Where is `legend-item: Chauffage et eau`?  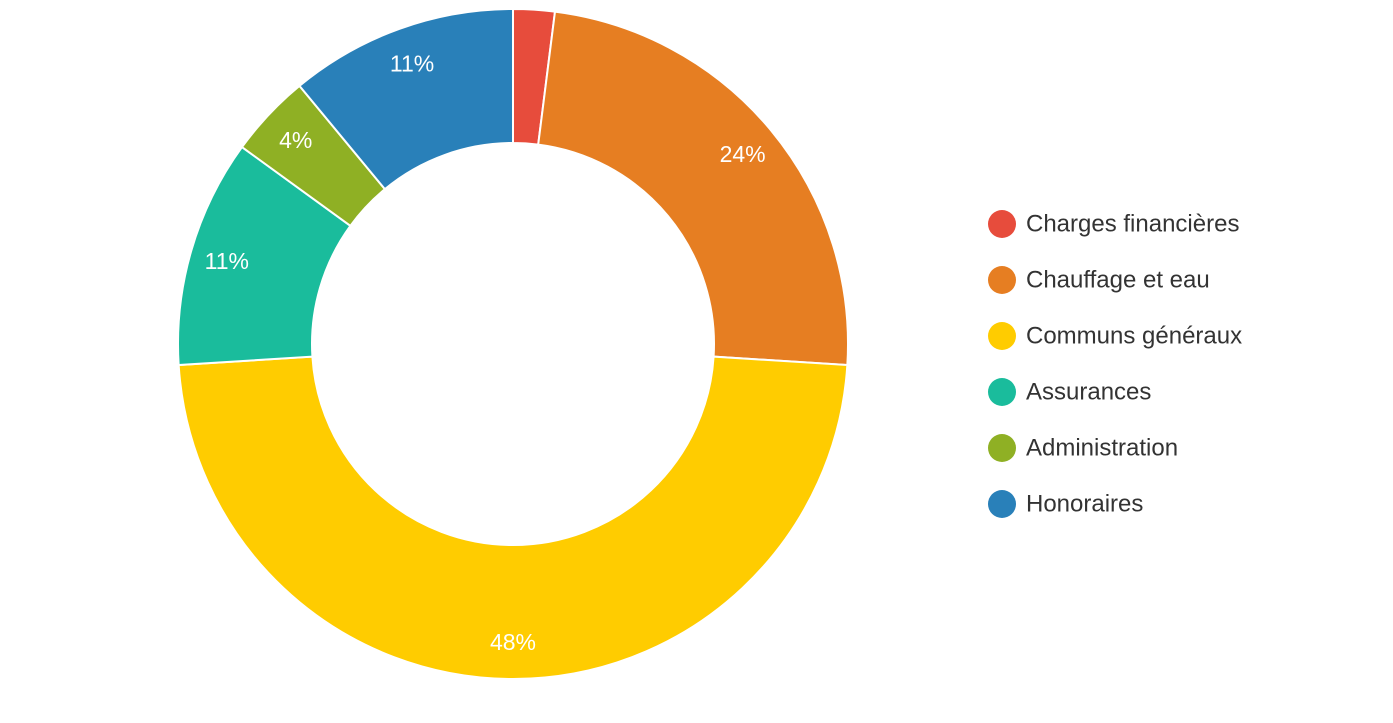 legend-item: Chauffage et eau is located at coordinates (1099, 280).